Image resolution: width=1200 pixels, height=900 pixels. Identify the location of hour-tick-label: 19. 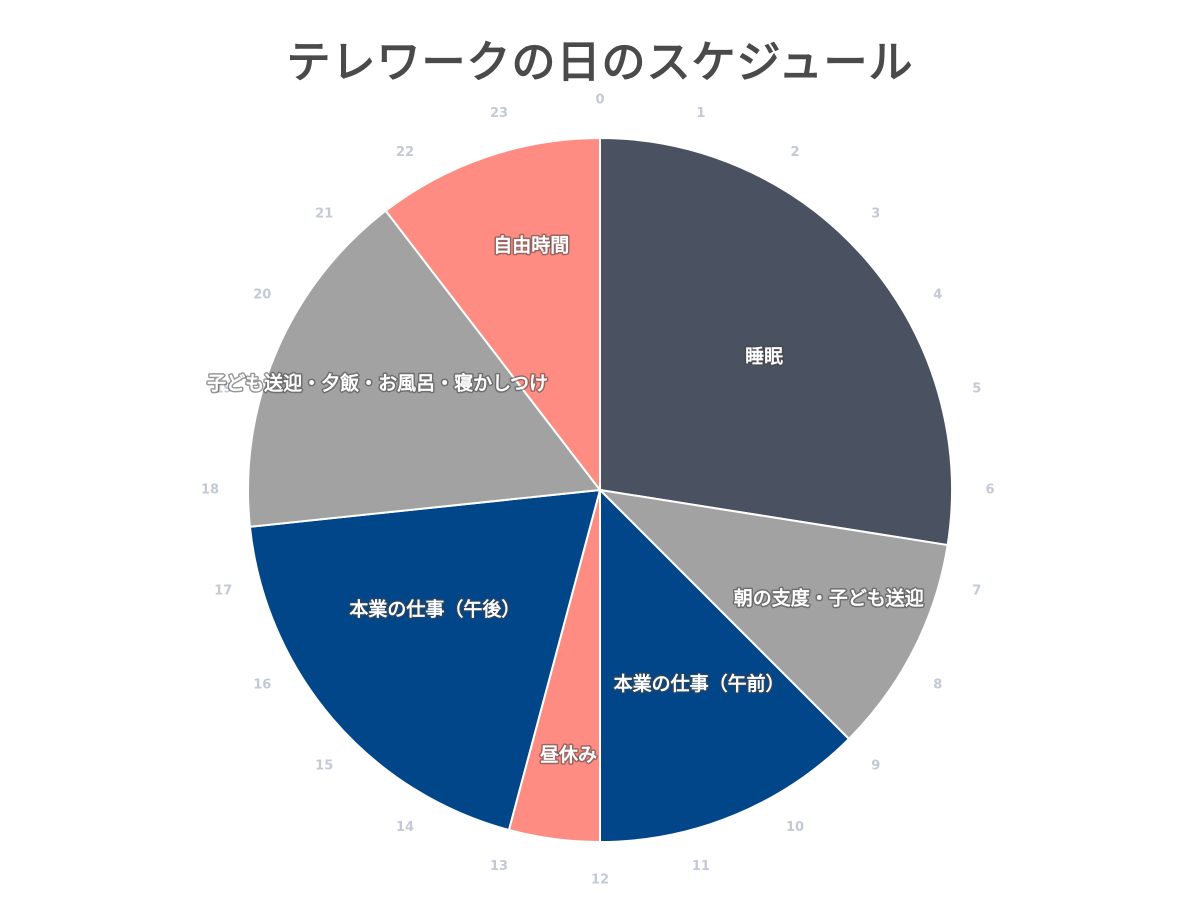
(223, 389).